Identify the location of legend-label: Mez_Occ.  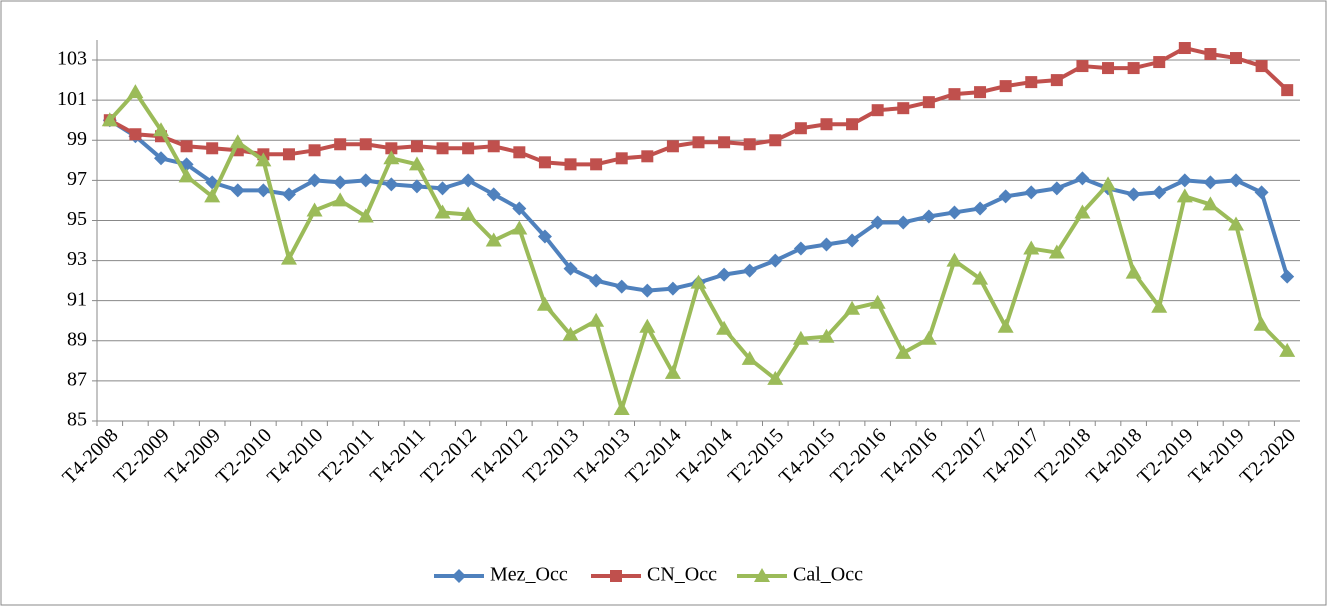
(529, 575).